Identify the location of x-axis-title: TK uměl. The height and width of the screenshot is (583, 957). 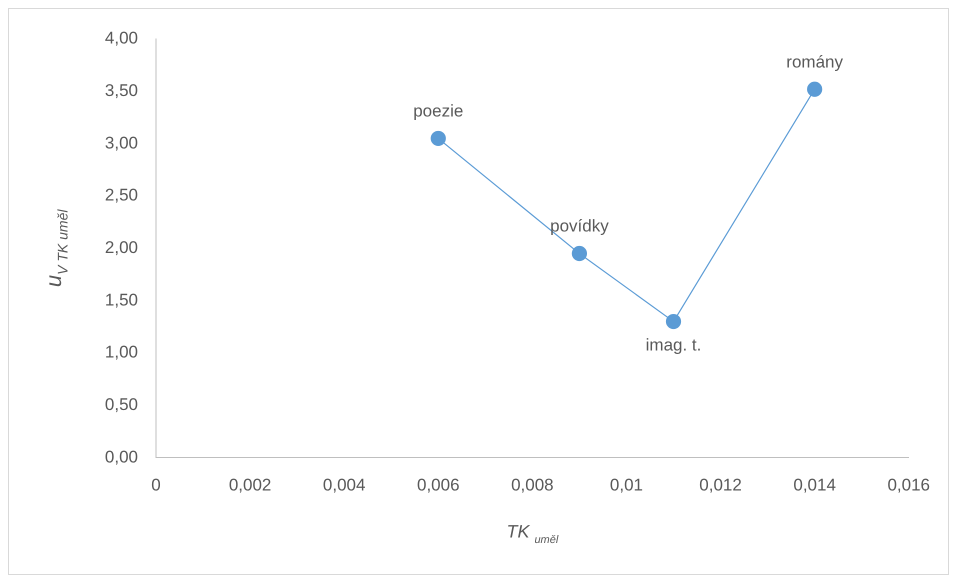
(532, 534).